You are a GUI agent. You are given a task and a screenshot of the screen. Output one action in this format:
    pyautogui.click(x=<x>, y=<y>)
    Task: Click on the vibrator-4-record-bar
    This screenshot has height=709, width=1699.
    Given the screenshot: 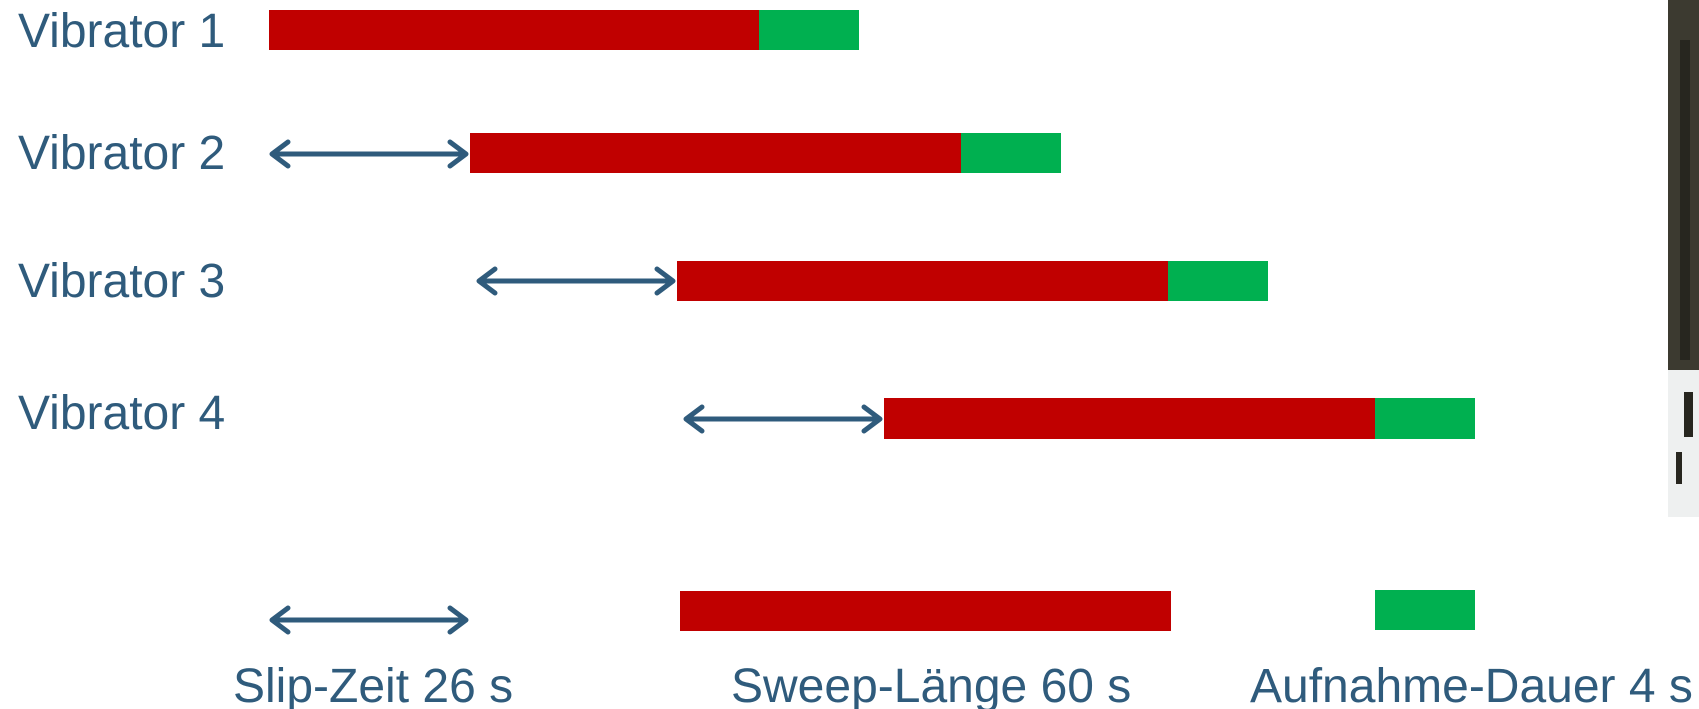 What is the action you would take?
    pyautogui.click(x=1425, y=418)
    